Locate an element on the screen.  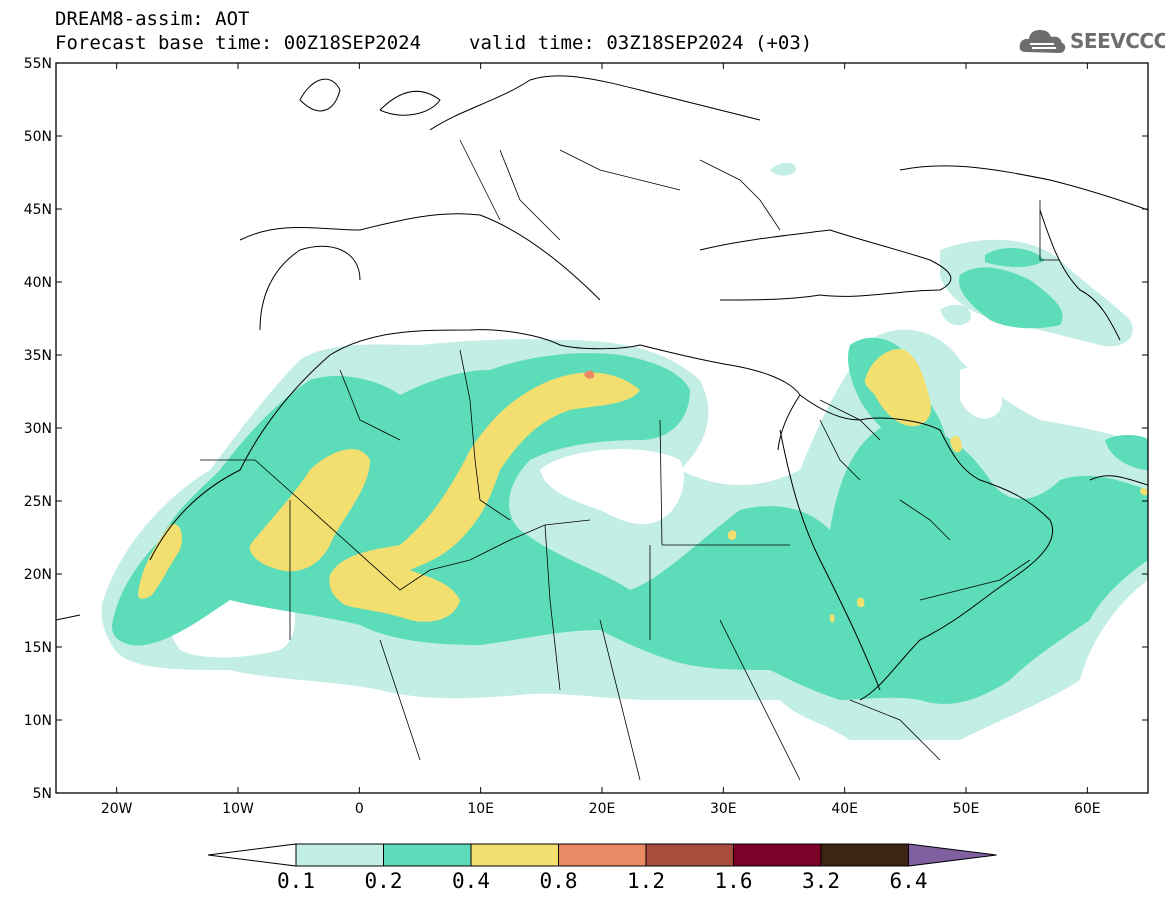
lon-label: 50E is located at coordinates (966, 809).